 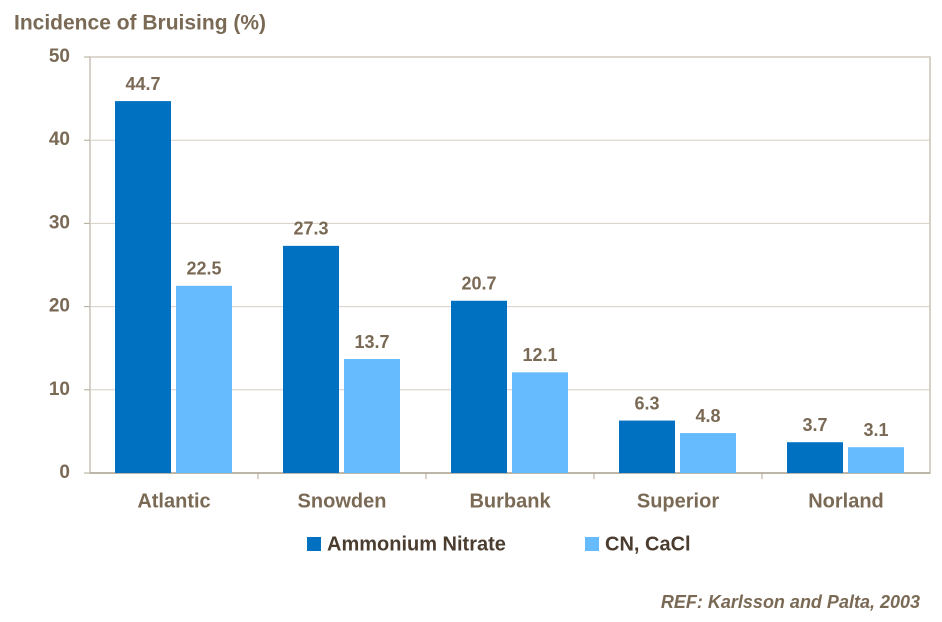 I want to click on value-label: 20.7, so click(x=478, y=284).